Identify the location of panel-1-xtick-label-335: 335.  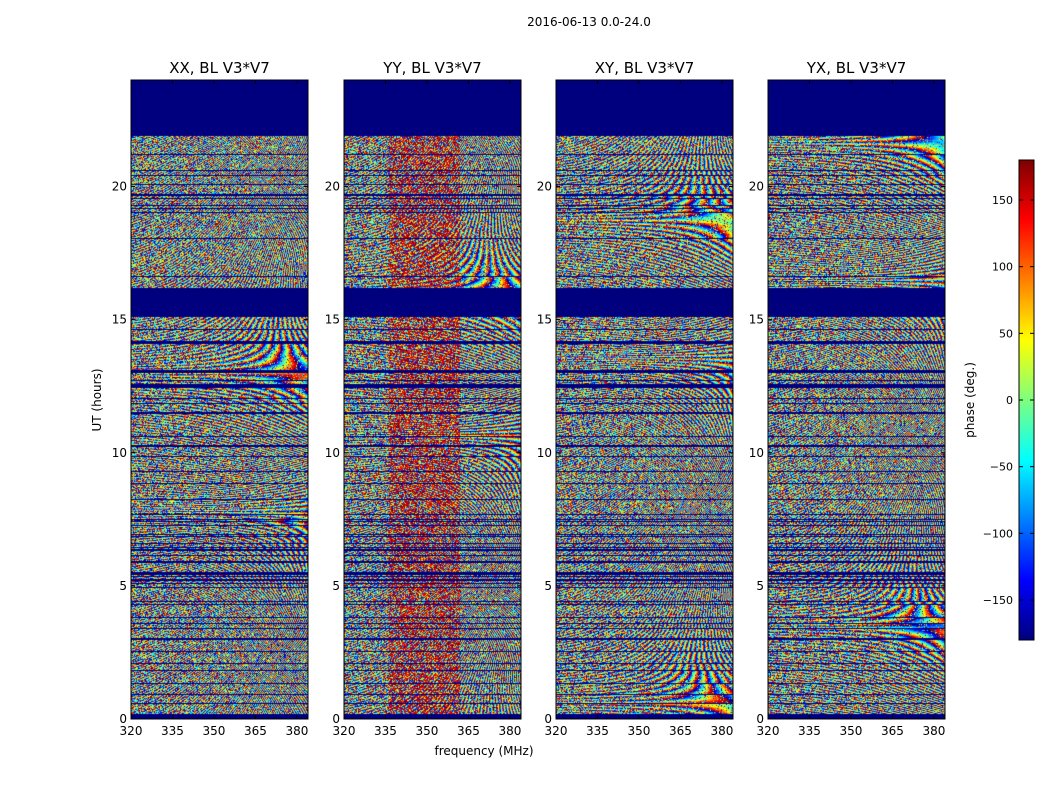
(385, 731).